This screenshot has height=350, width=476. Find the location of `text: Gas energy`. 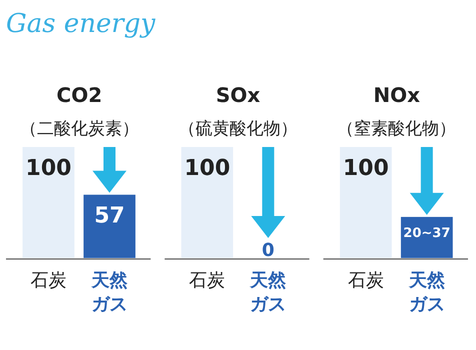

text: Gas energy is located at coordinates (81, 24).